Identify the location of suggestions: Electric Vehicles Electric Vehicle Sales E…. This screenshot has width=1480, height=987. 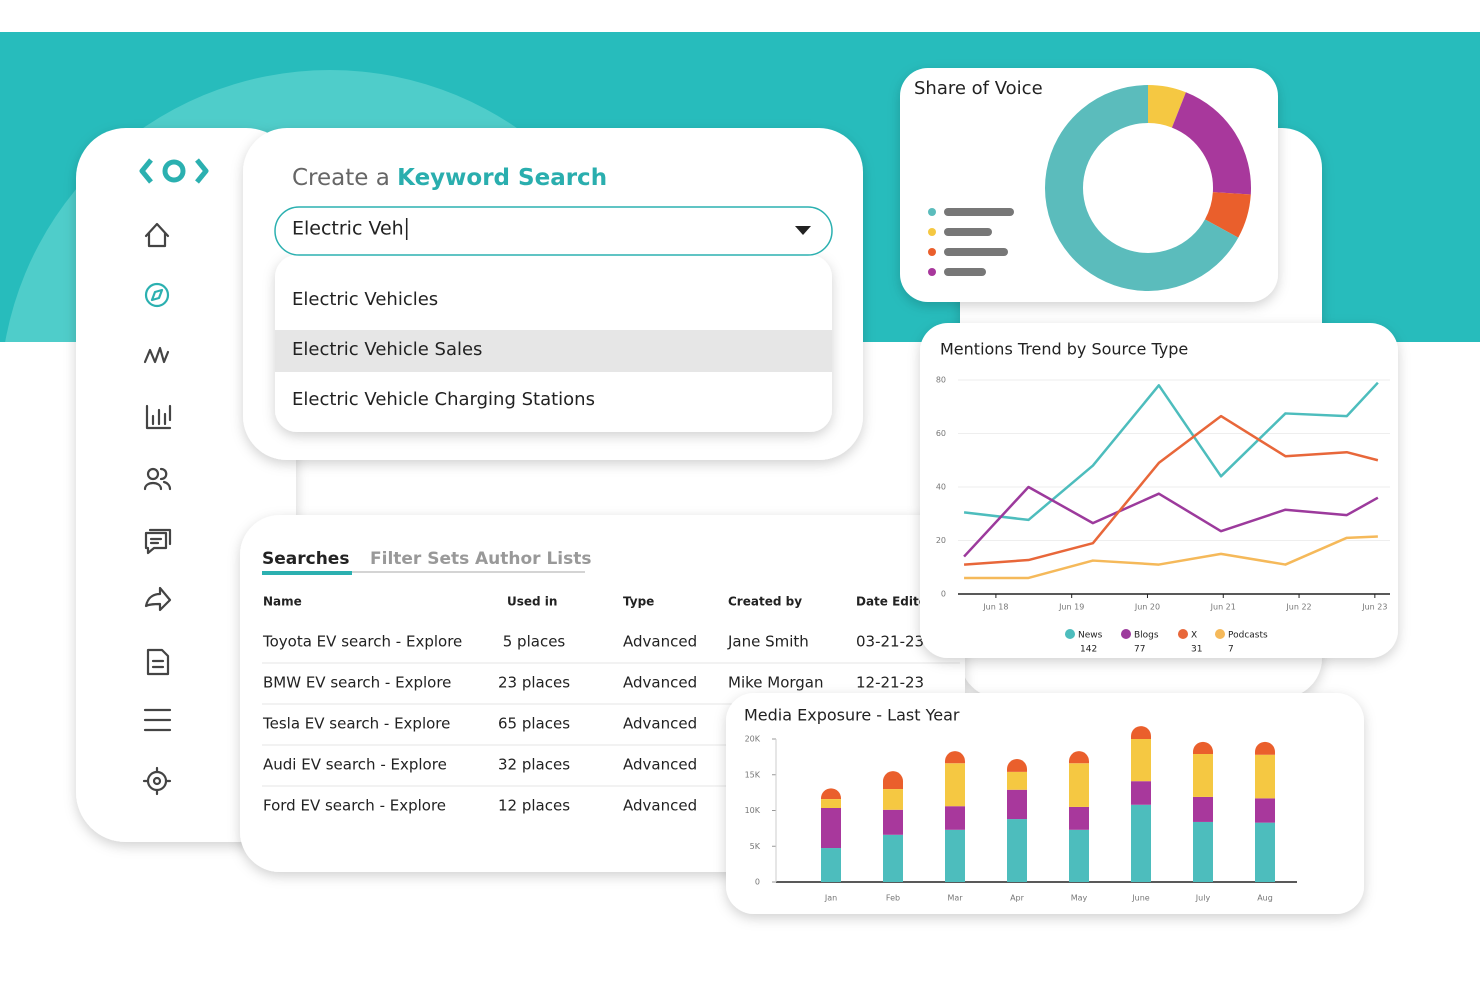
(443, 349).